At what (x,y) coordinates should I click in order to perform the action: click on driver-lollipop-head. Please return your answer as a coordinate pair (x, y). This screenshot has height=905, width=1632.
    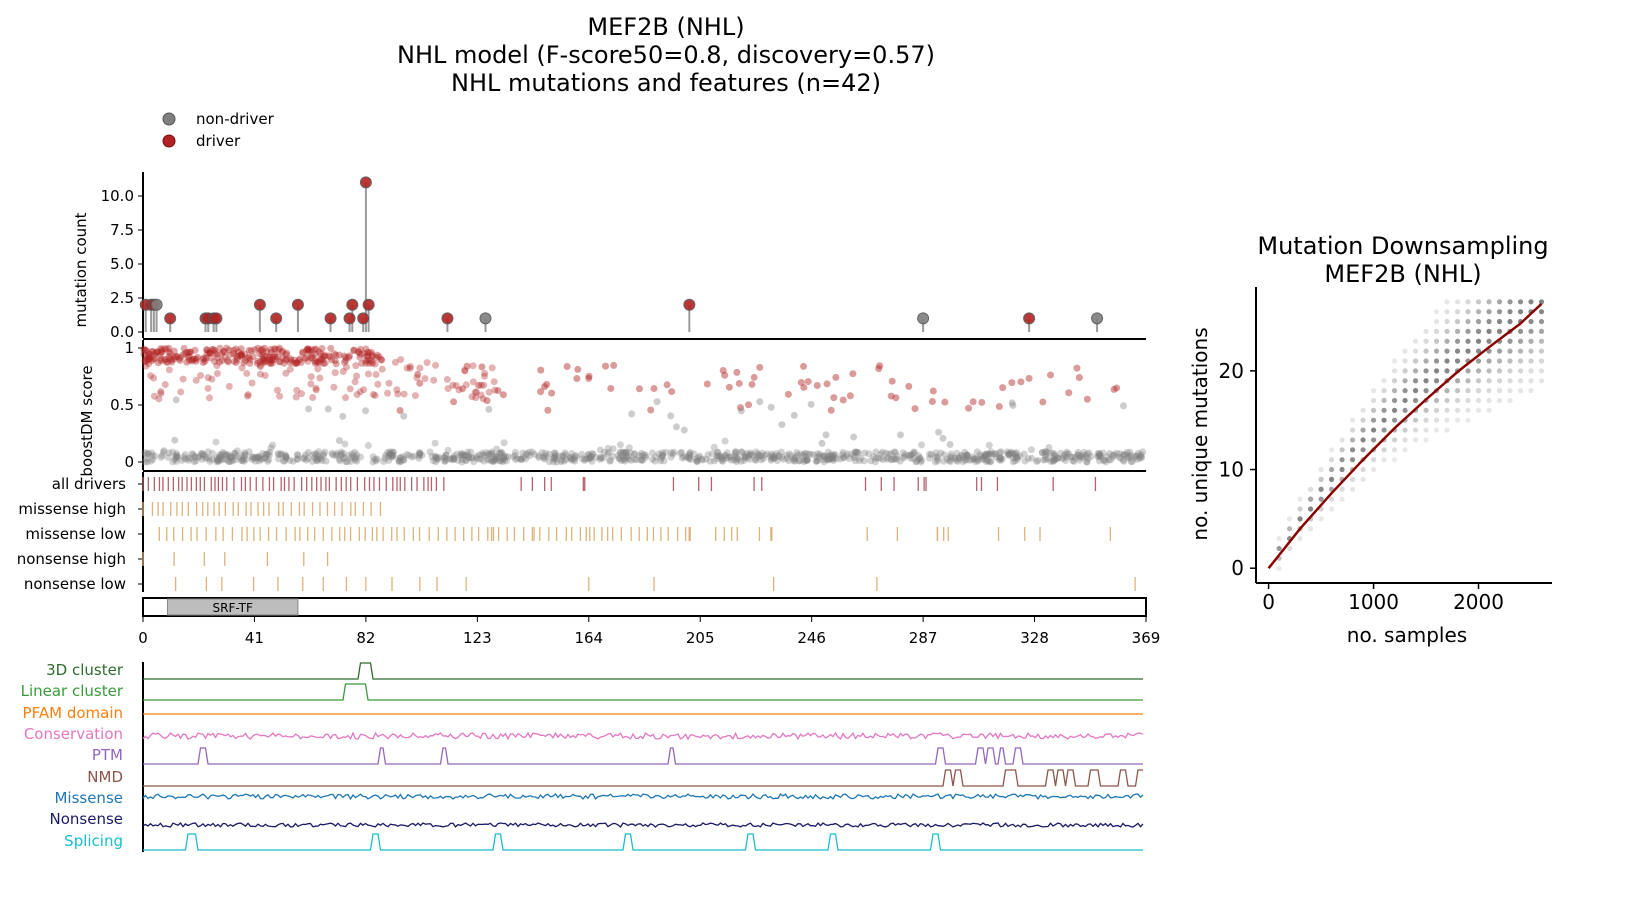
    Looking at the image, I should click on (297, 304).